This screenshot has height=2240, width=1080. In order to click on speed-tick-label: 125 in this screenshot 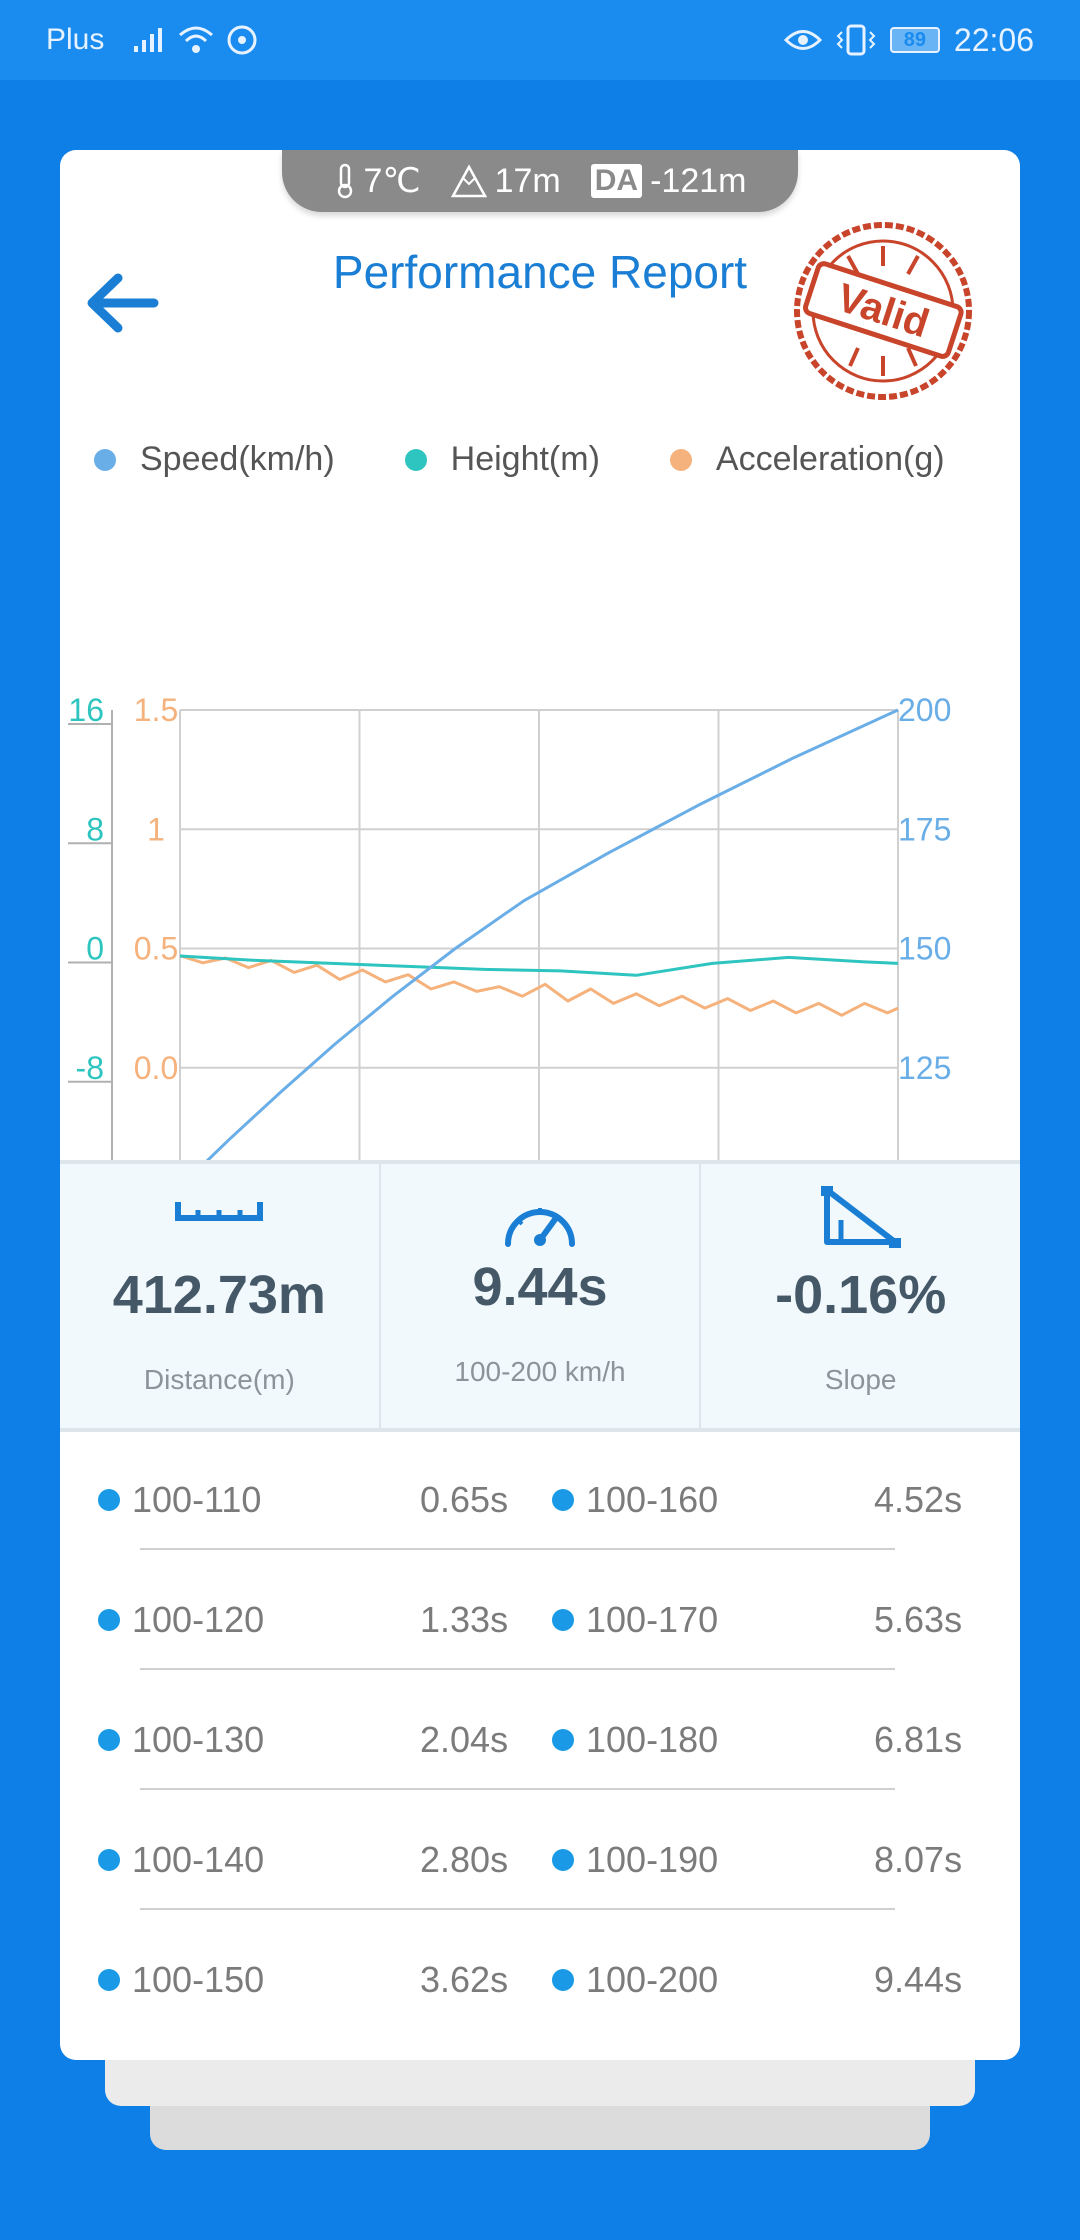, I will do `click(924, 1068)`.